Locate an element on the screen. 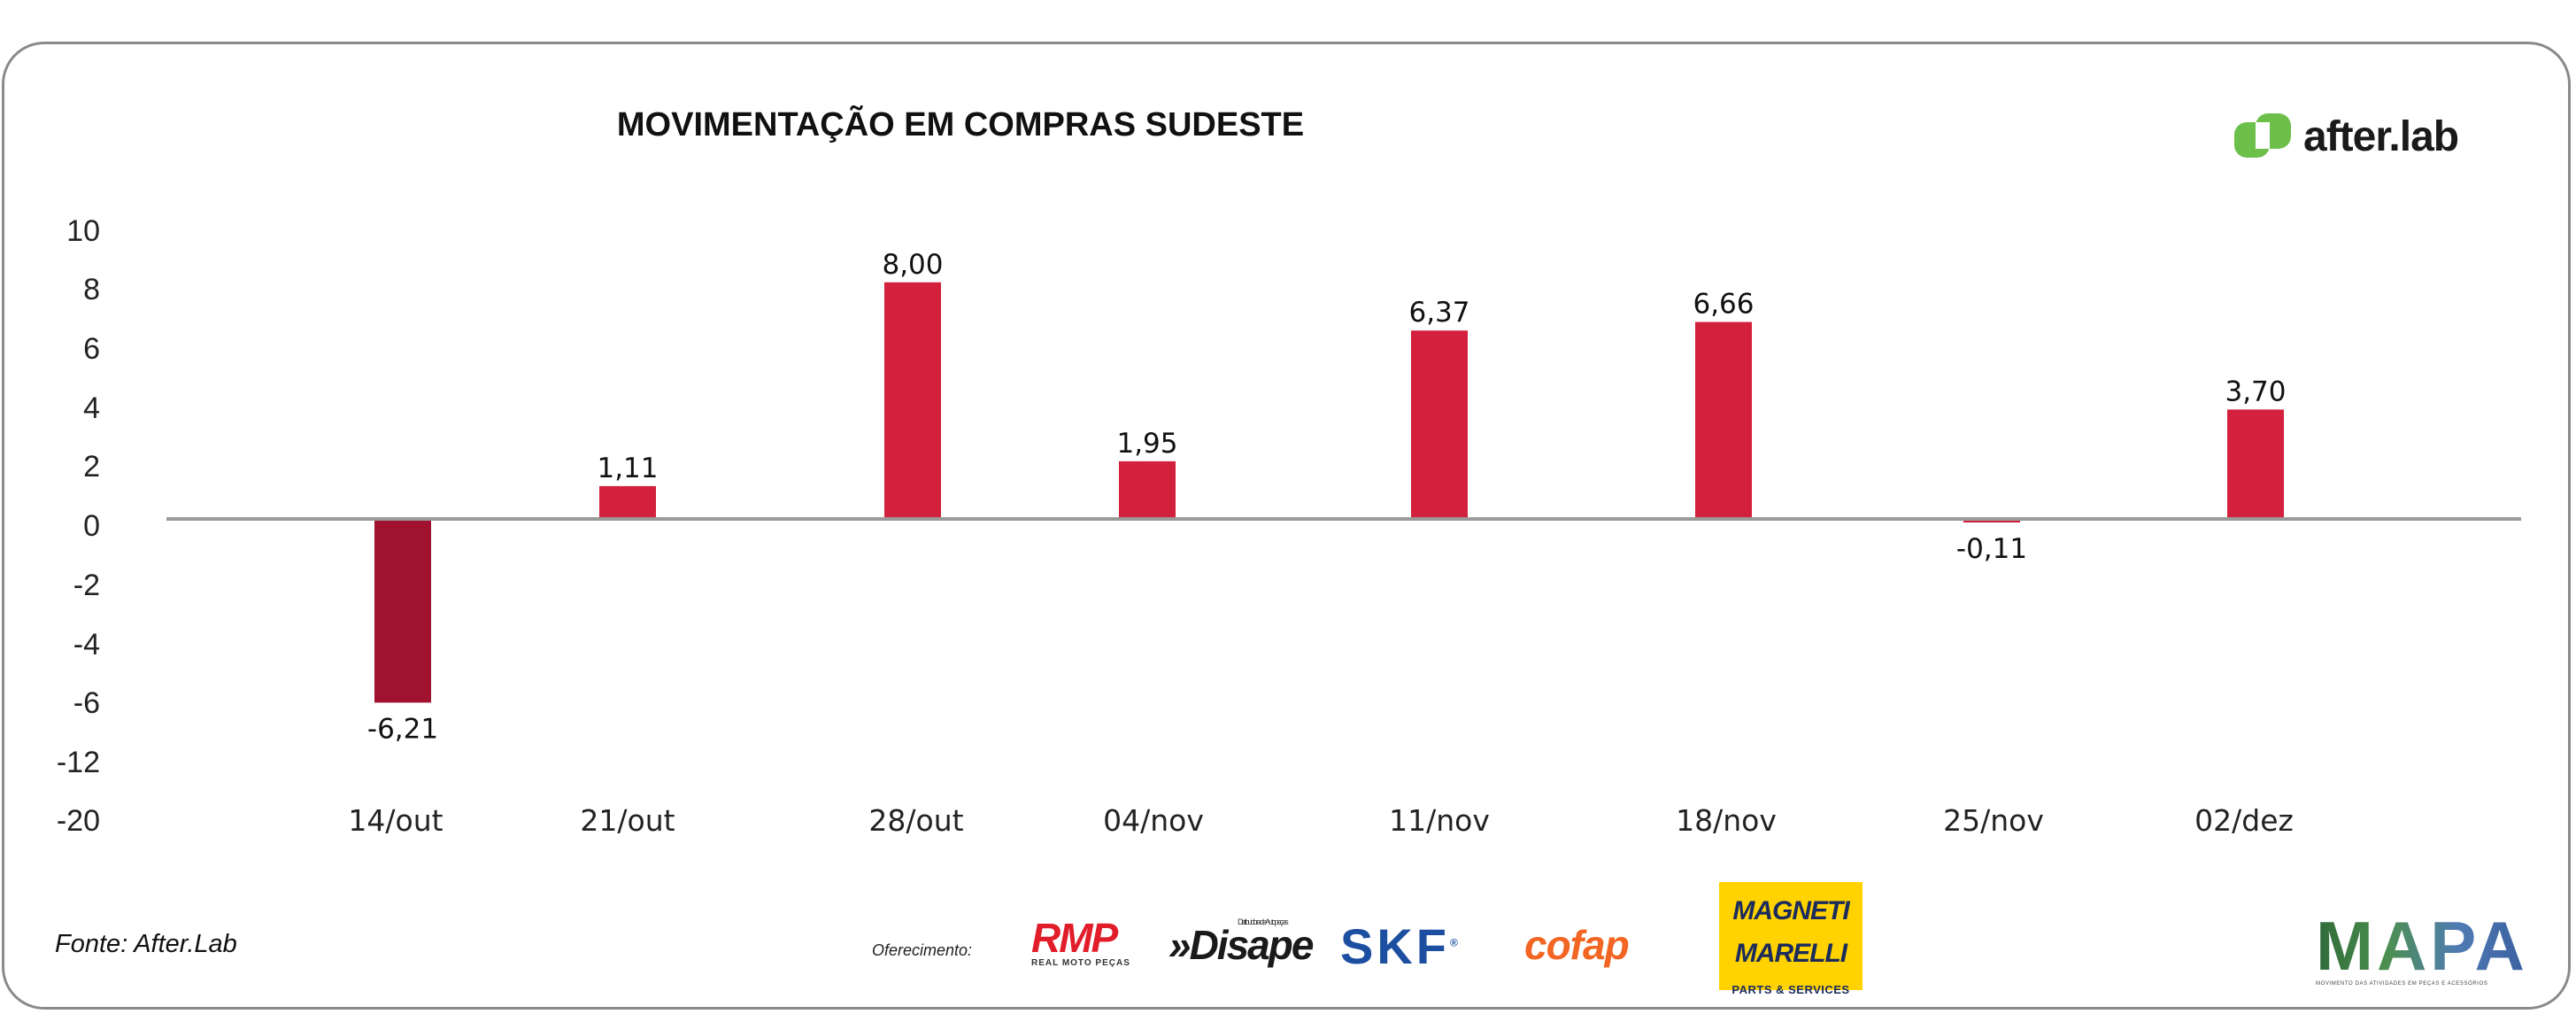 This screenshot has width=2576, height=1014. x-tick-label: 04/nov is located at coordinates (1153, 821).